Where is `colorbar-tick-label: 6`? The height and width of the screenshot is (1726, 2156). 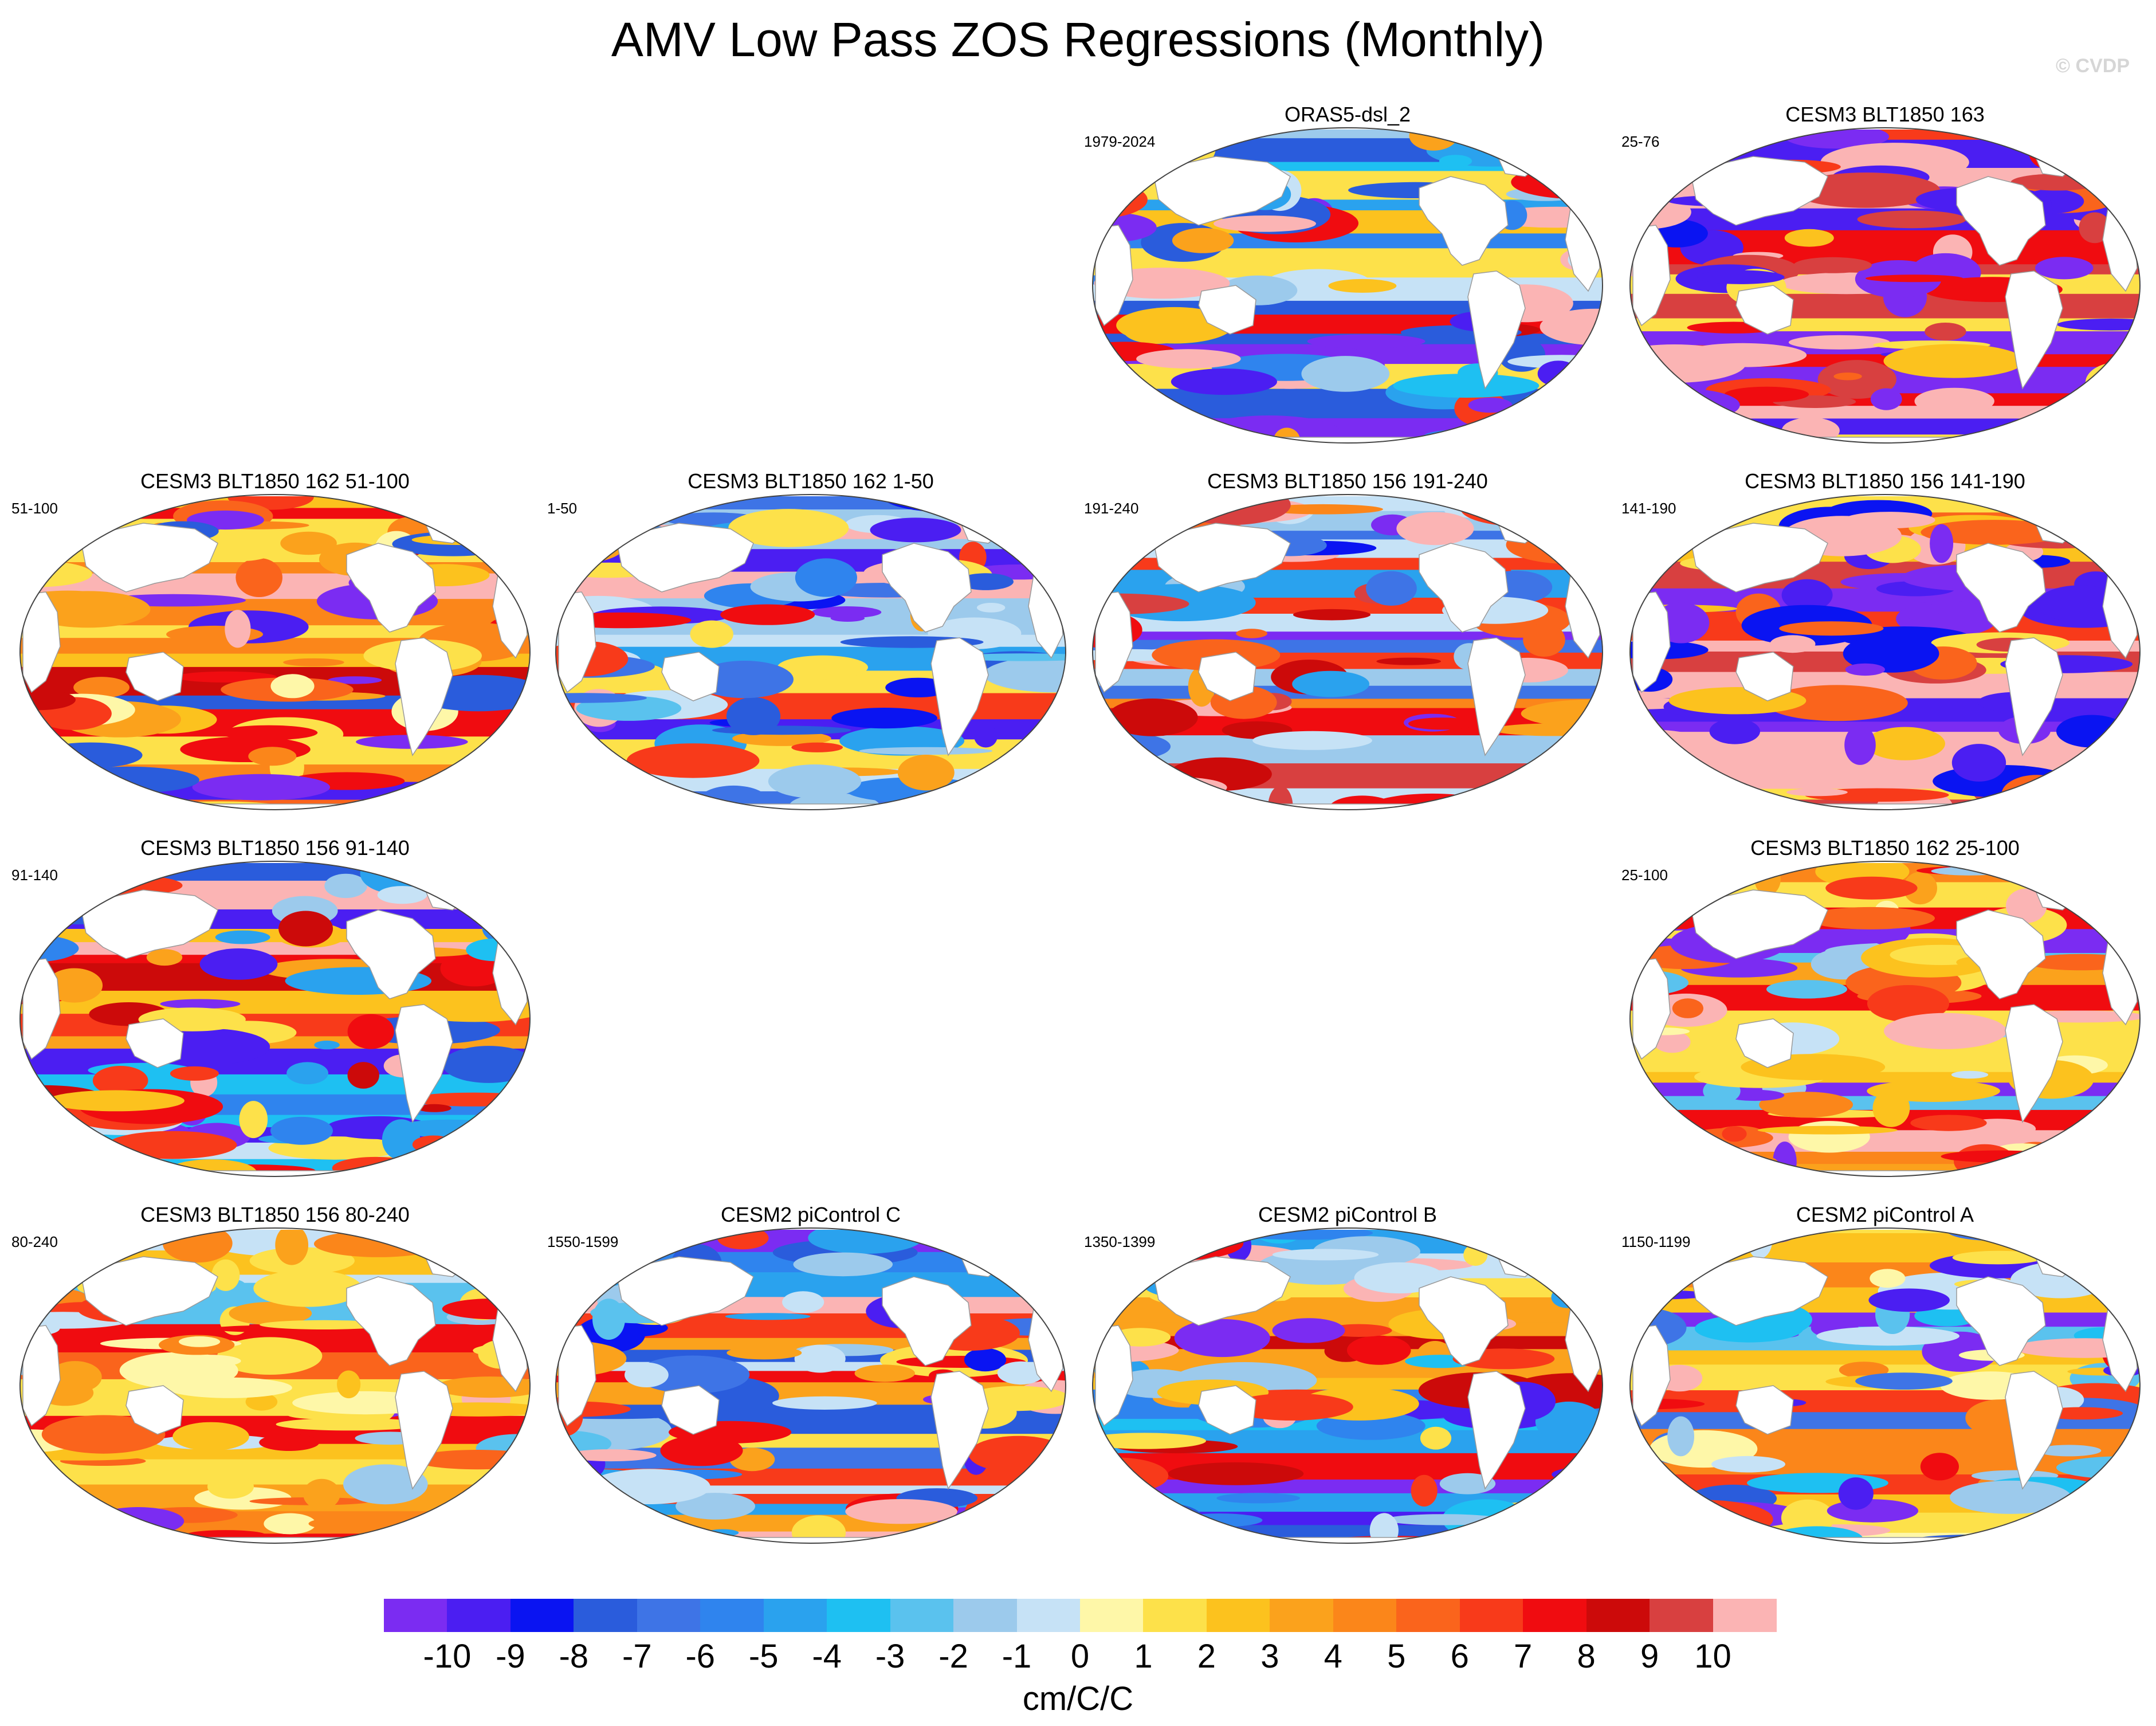
colorbar-tick-label: 6 is located at coordinates (1459, 1656).